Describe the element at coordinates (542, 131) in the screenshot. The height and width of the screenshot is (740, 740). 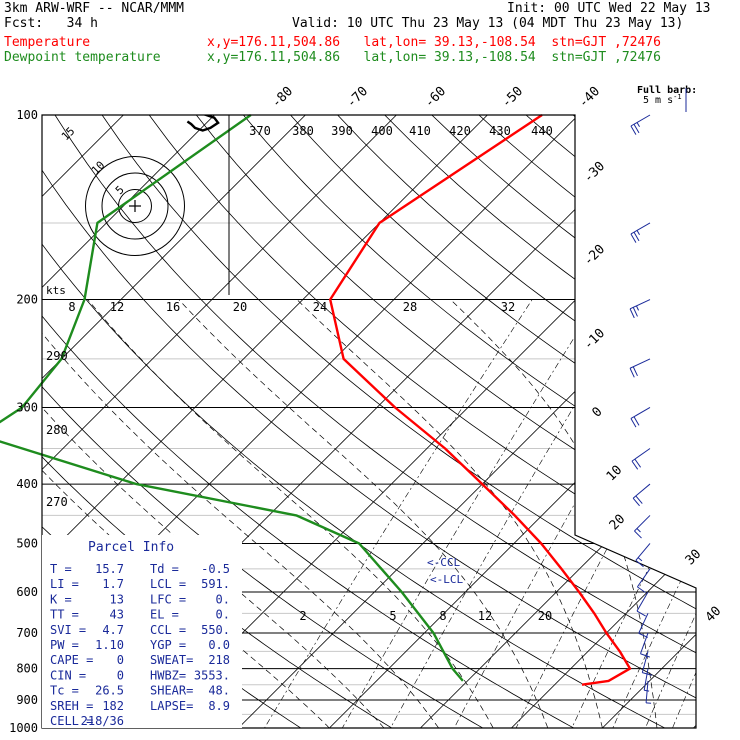
I see `theta-label: 440` at that location.